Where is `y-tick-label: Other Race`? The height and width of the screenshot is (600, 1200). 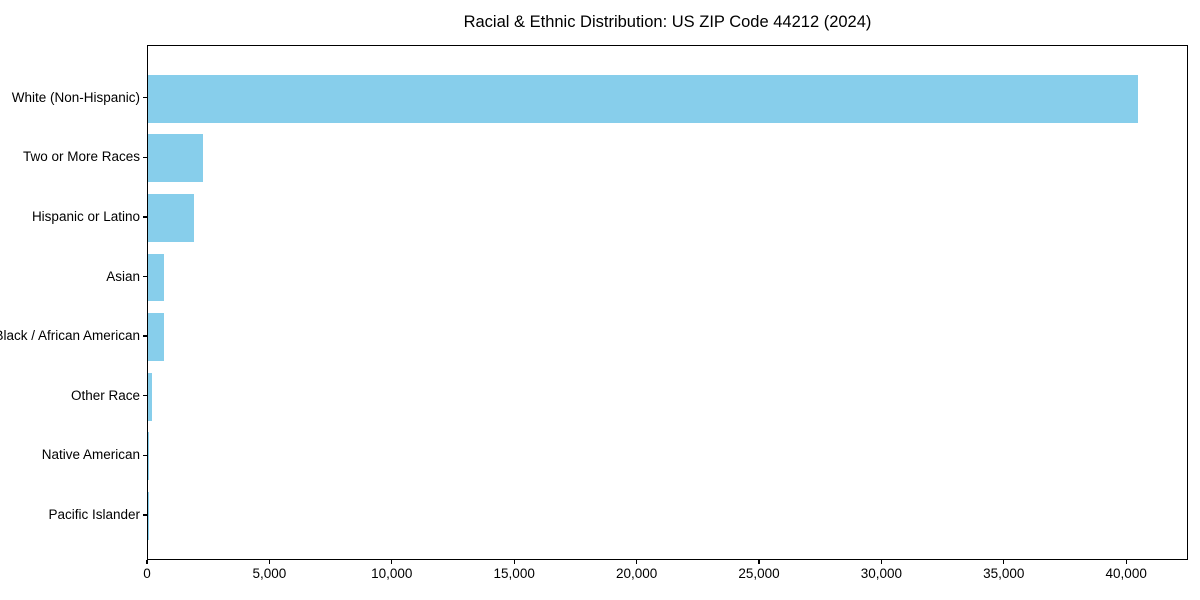 y-tick-label: Other Race is located at coordinates (105, 395).